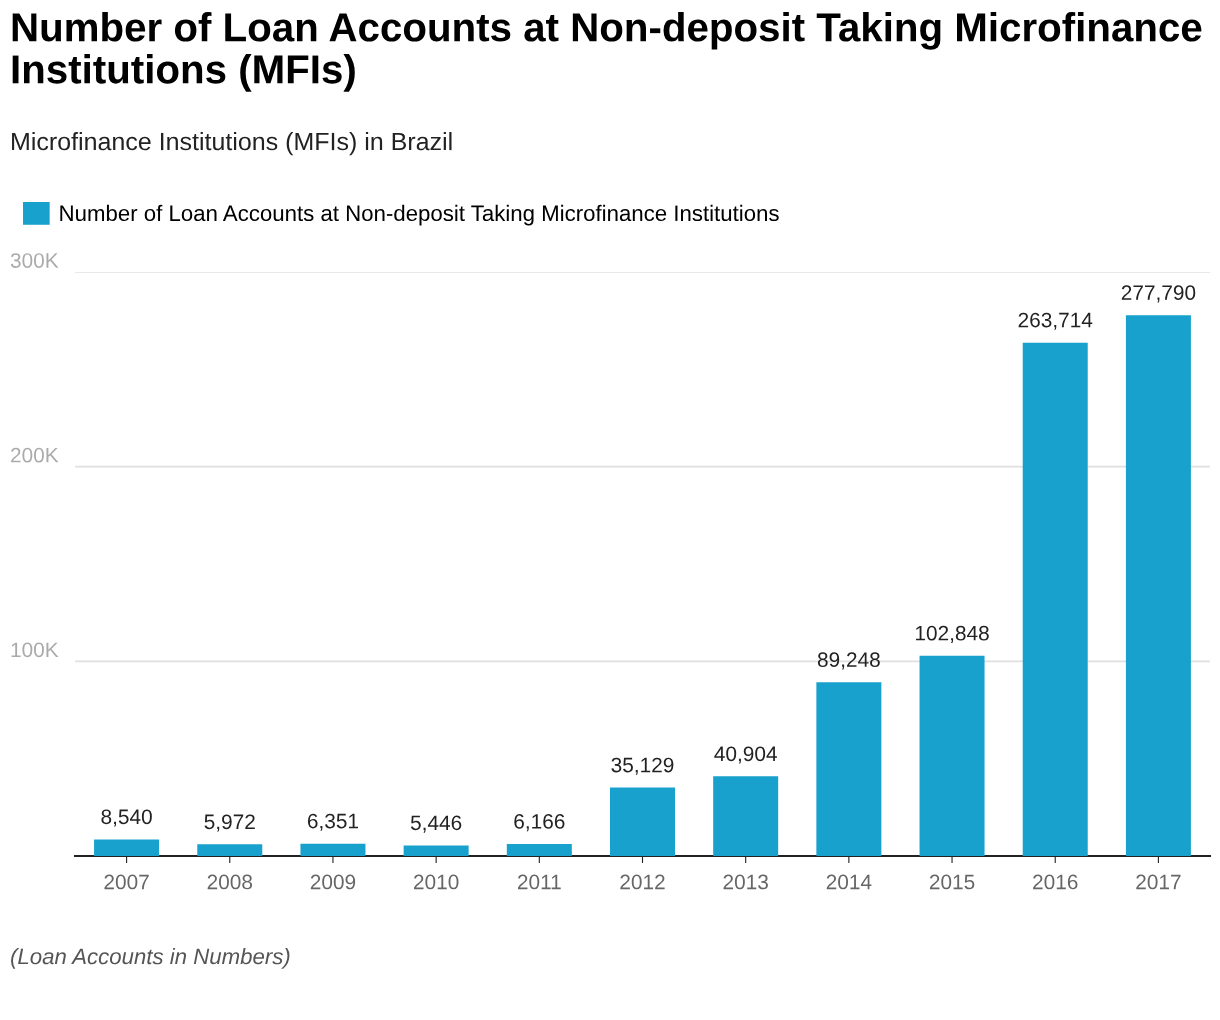  What do you see at coordinates (642, 766) in the screenshot?
I see `text: 35,129` at bounding box center [642, 766].